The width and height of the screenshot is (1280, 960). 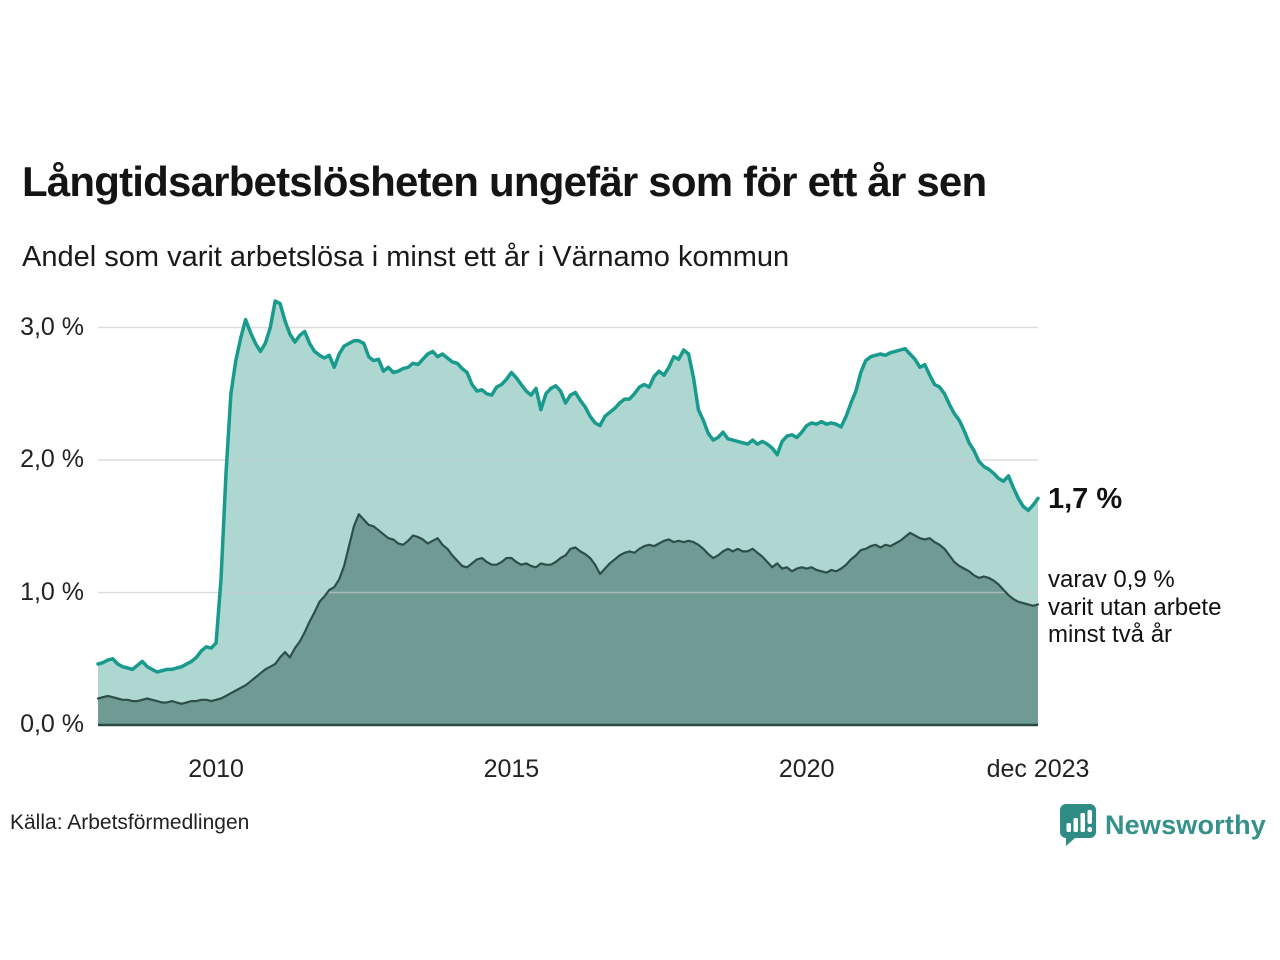 I want to click on newsworthy-wordmark: Newsworthy, so click(x=1185, y=824).